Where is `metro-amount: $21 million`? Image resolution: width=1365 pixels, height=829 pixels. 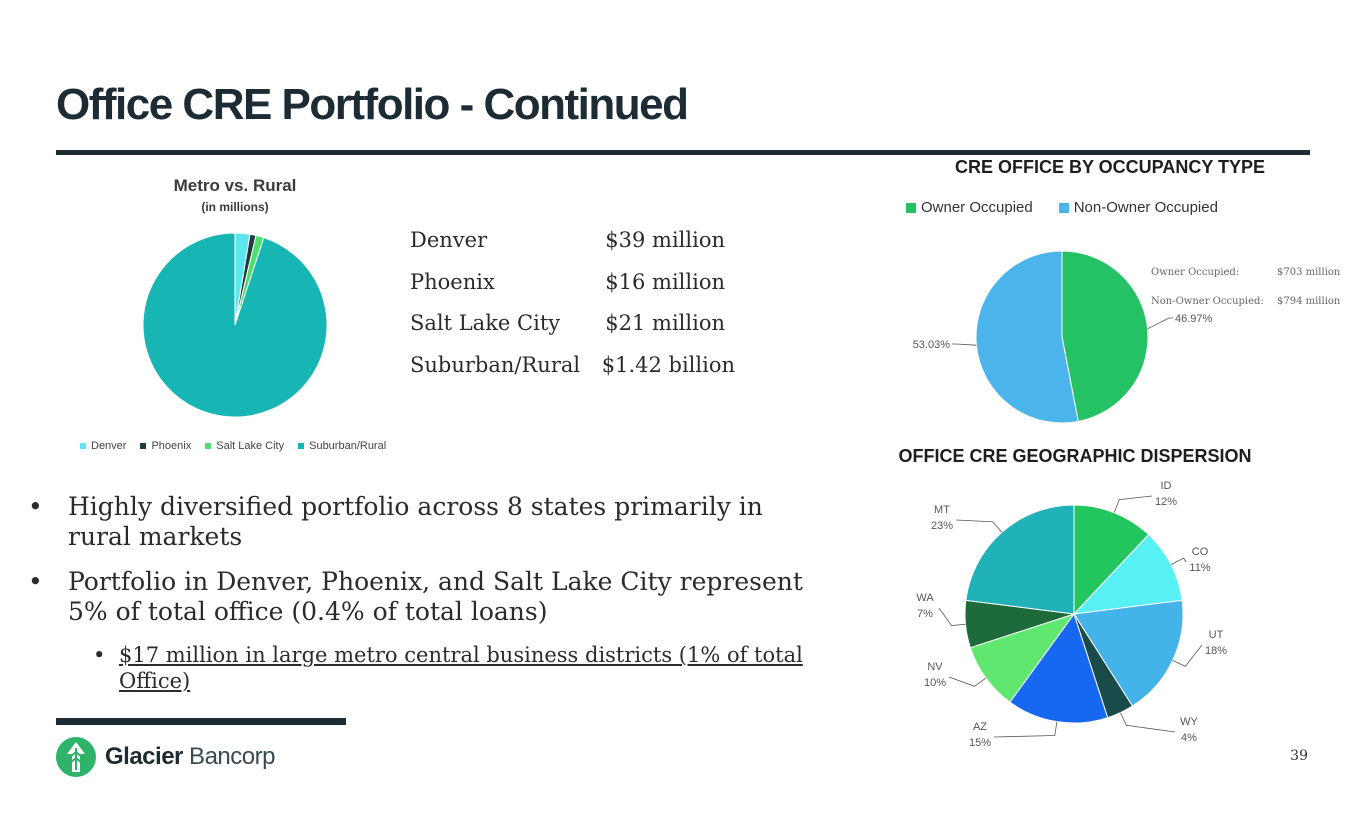 metro-amount: $21 million is located at coordinates (665, 323).